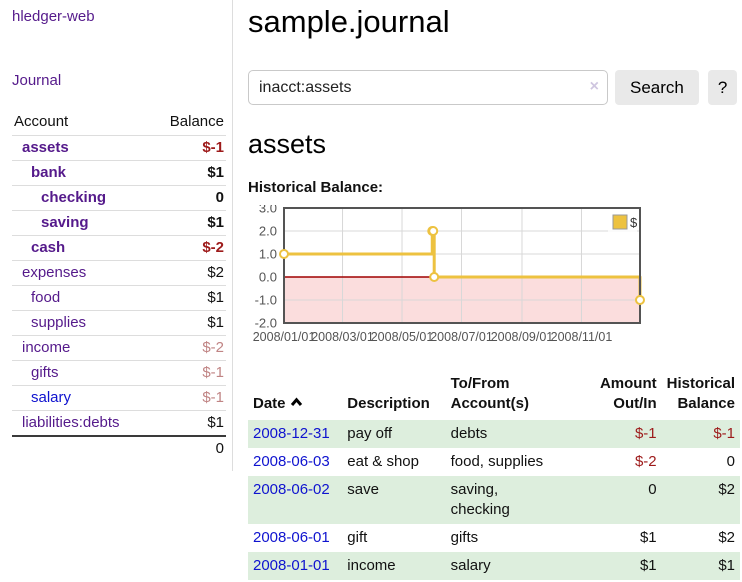 This screenshot has height=582, width=742. Describe the element at coordinates (594, 86) in the screenshot. I see `clear-search-icon: ×` at that location.